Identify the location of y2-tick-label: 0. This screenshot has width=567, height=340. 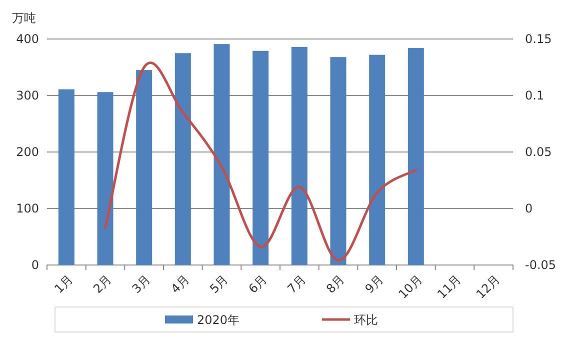
(529, 209).